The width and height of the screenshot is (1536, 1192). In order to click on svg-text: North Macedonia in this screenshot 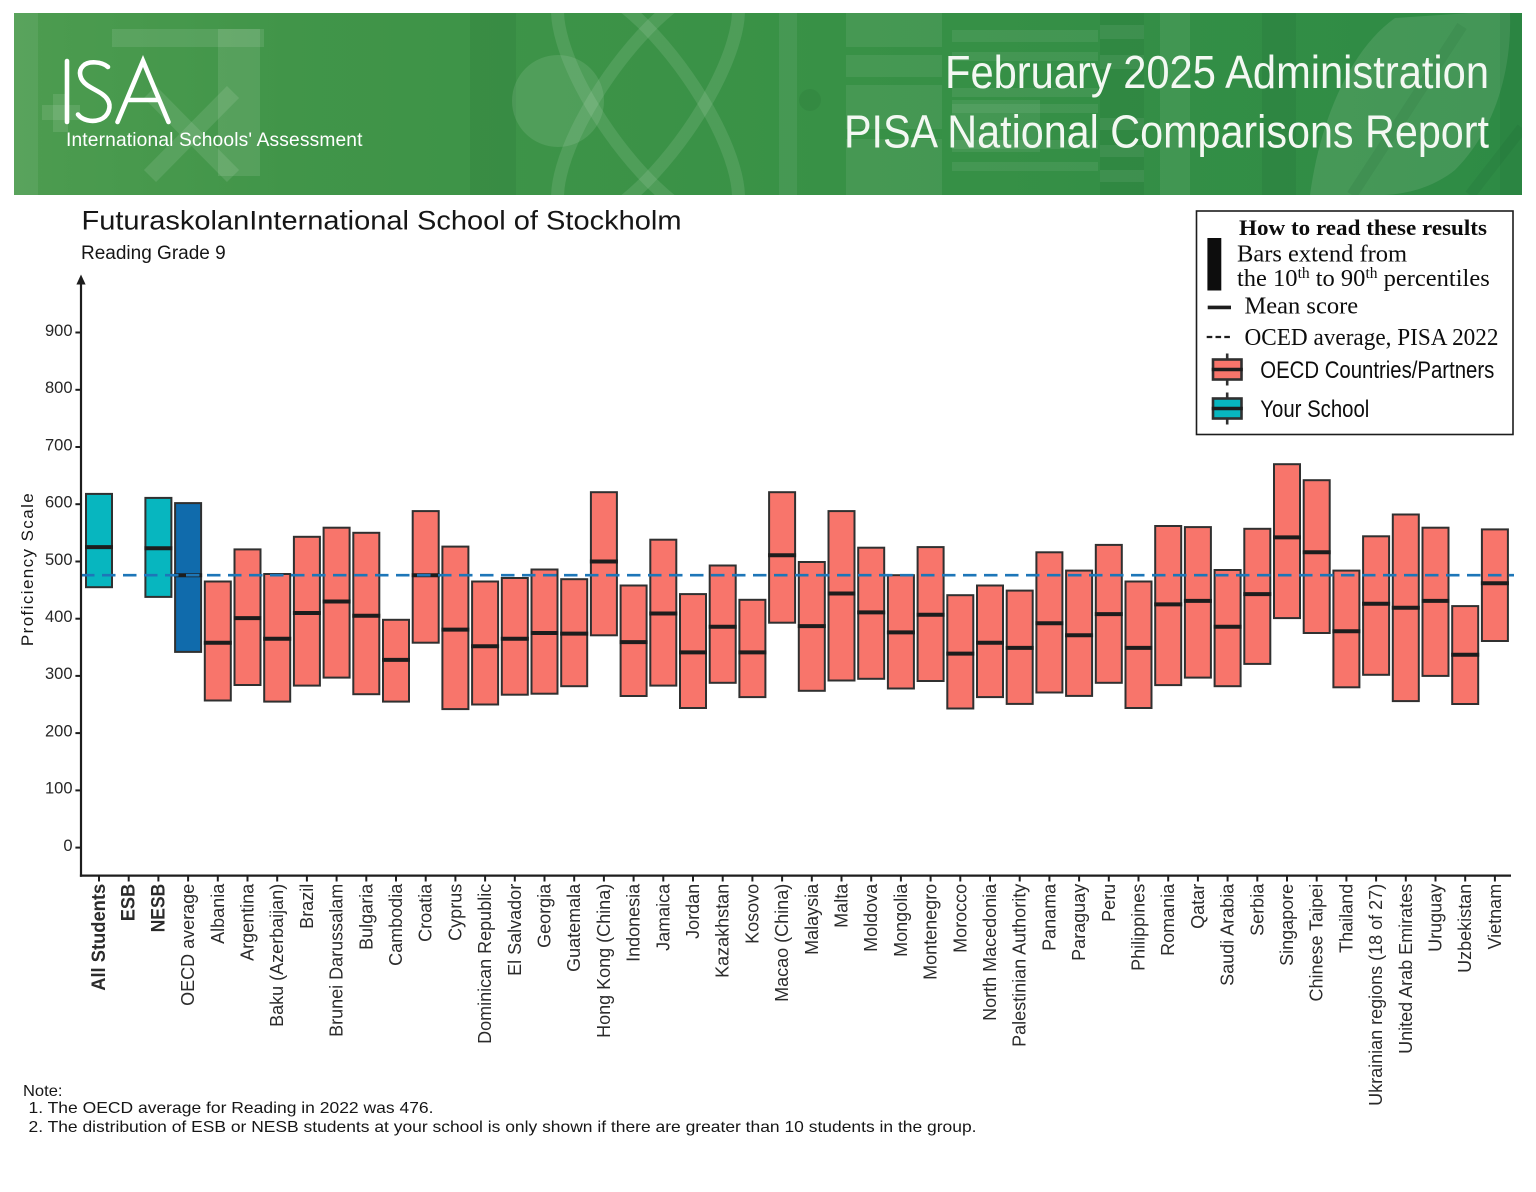, I will do `click(990, 952)`.